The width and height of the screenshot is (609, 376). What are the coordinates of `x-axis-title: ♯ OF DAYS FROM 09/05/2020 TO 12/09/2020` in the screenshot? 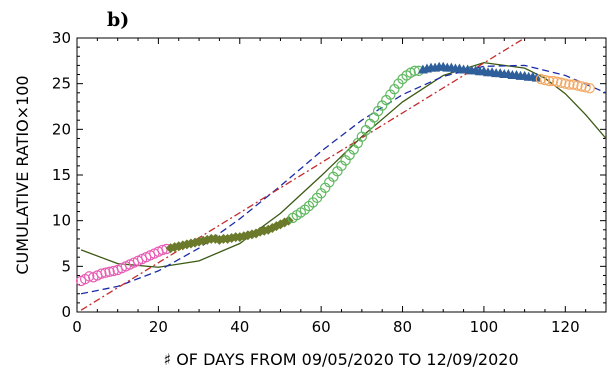 It's located at (340, 359).